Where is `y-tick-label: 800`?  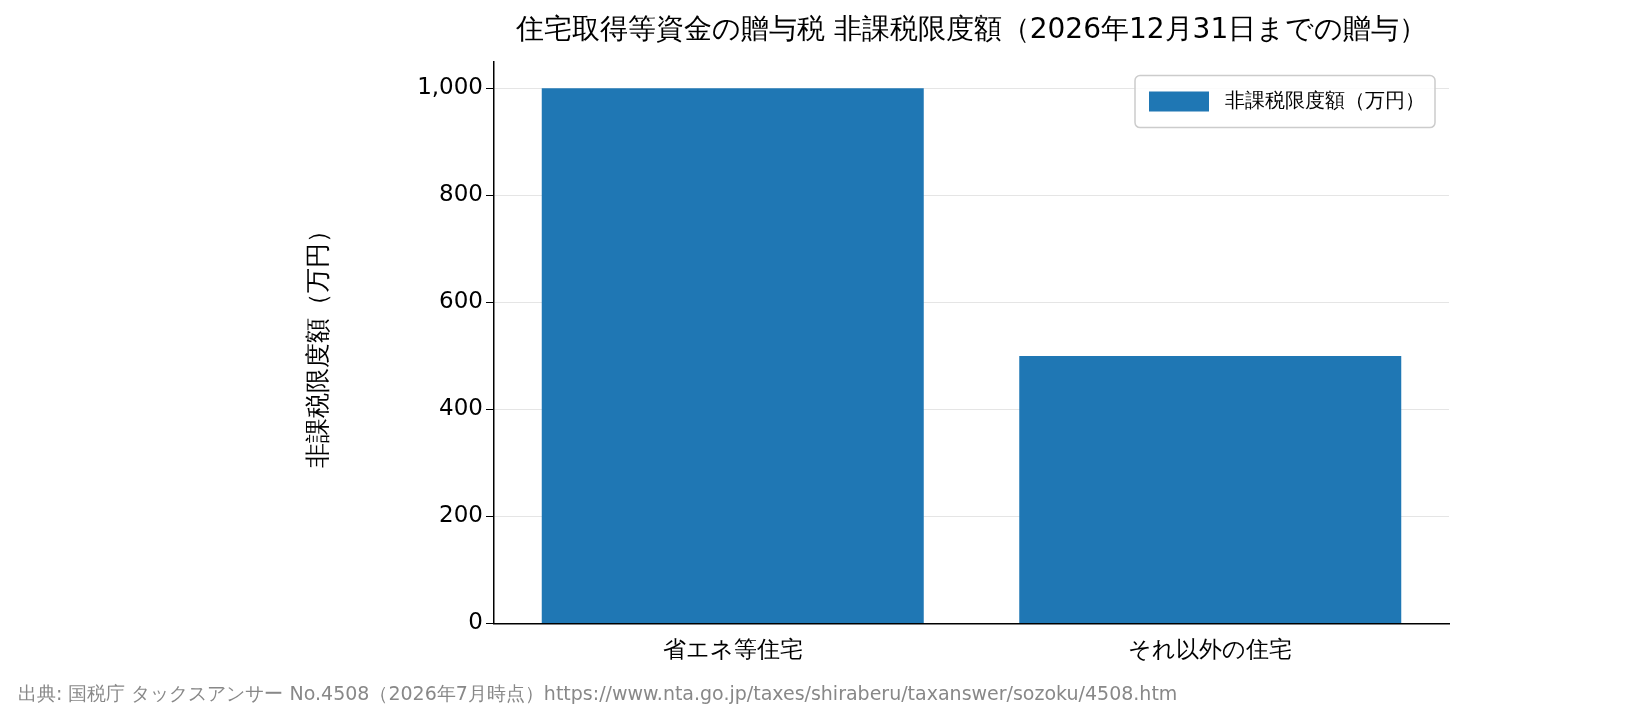
y-tick-label: 800 is located at coordinates (461, 193).